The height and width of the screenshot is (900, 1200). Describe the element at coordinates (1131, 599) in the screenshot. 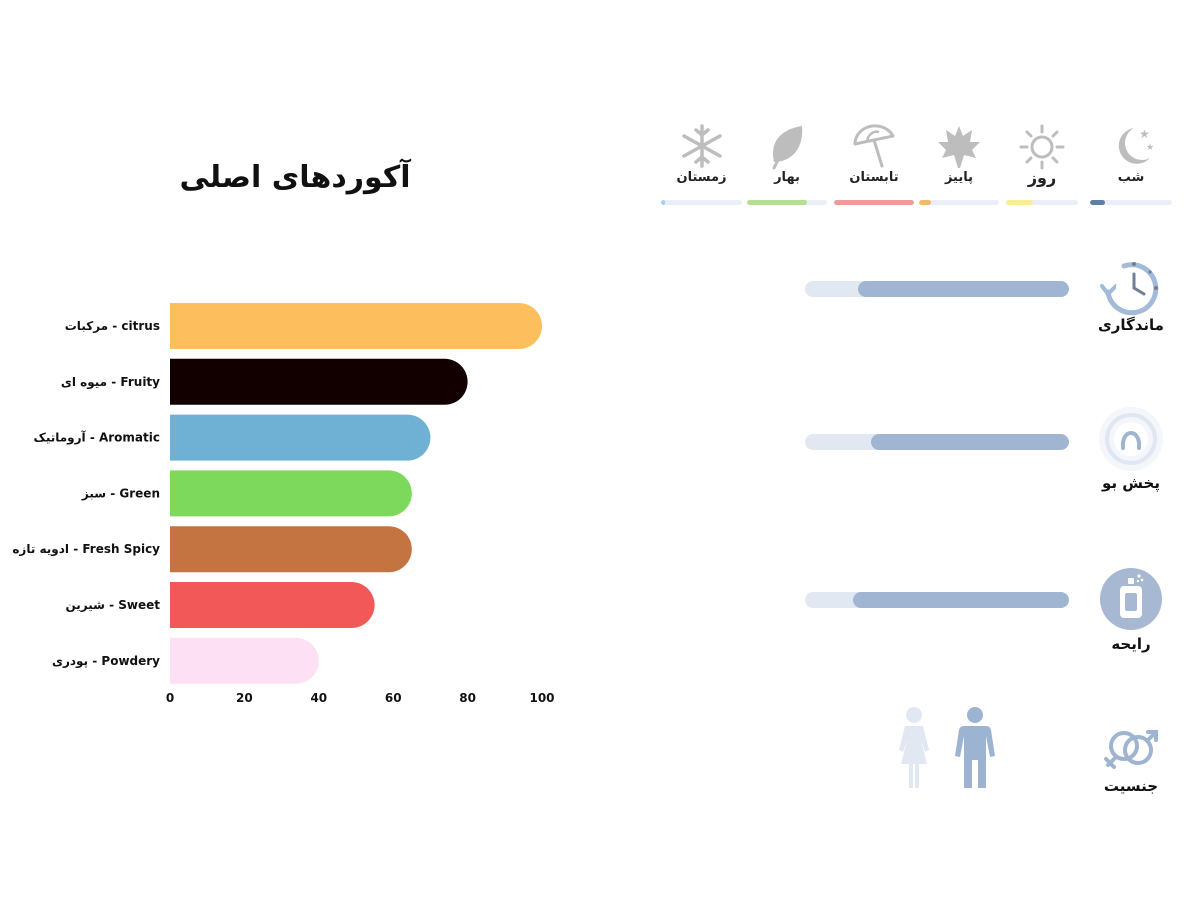

I see `perfume-bottle-icon` at that location.